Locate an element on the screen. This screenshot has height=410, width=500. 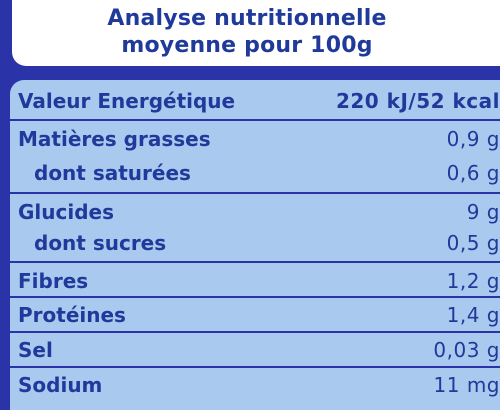
row-saturated: dont saturées 0,6 g is located at coordinates (259, 173).